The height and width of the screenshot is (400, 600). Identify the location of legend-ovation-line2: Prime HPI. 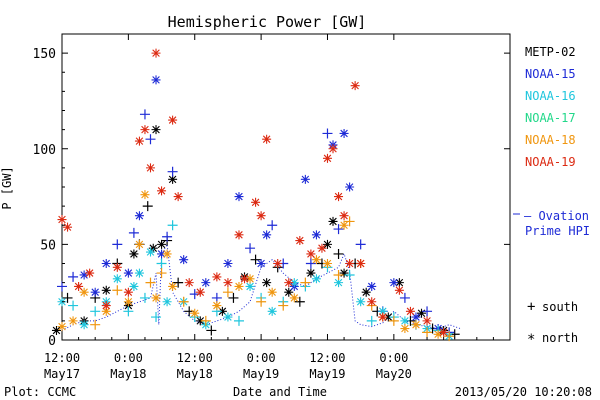
(557, 231).